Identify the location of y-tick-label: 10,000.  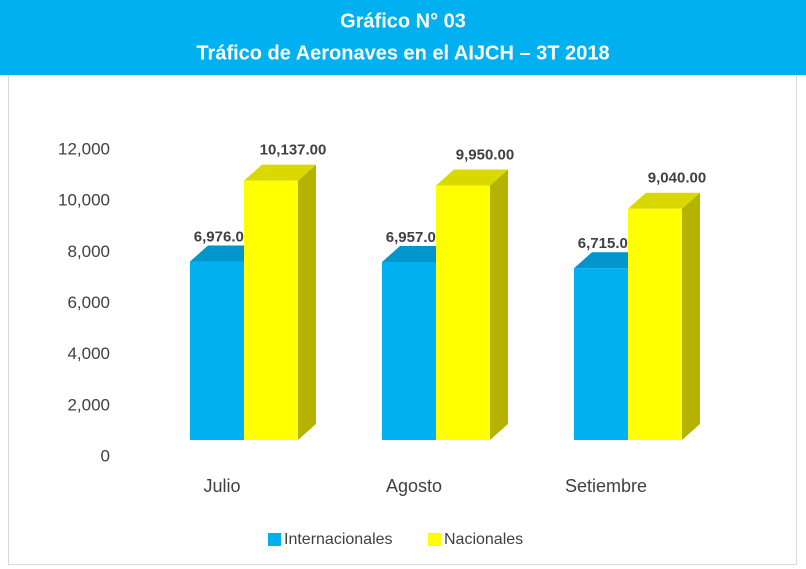
(84, 200).